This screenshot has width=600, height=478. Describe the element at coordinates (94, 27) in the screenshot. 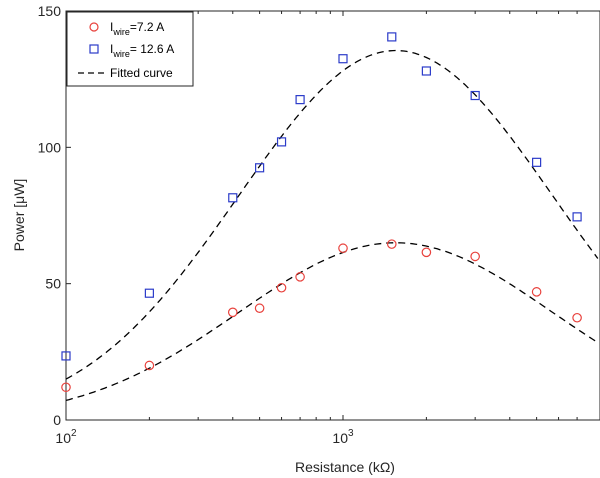

I see `legend-circle-marker` at that location.